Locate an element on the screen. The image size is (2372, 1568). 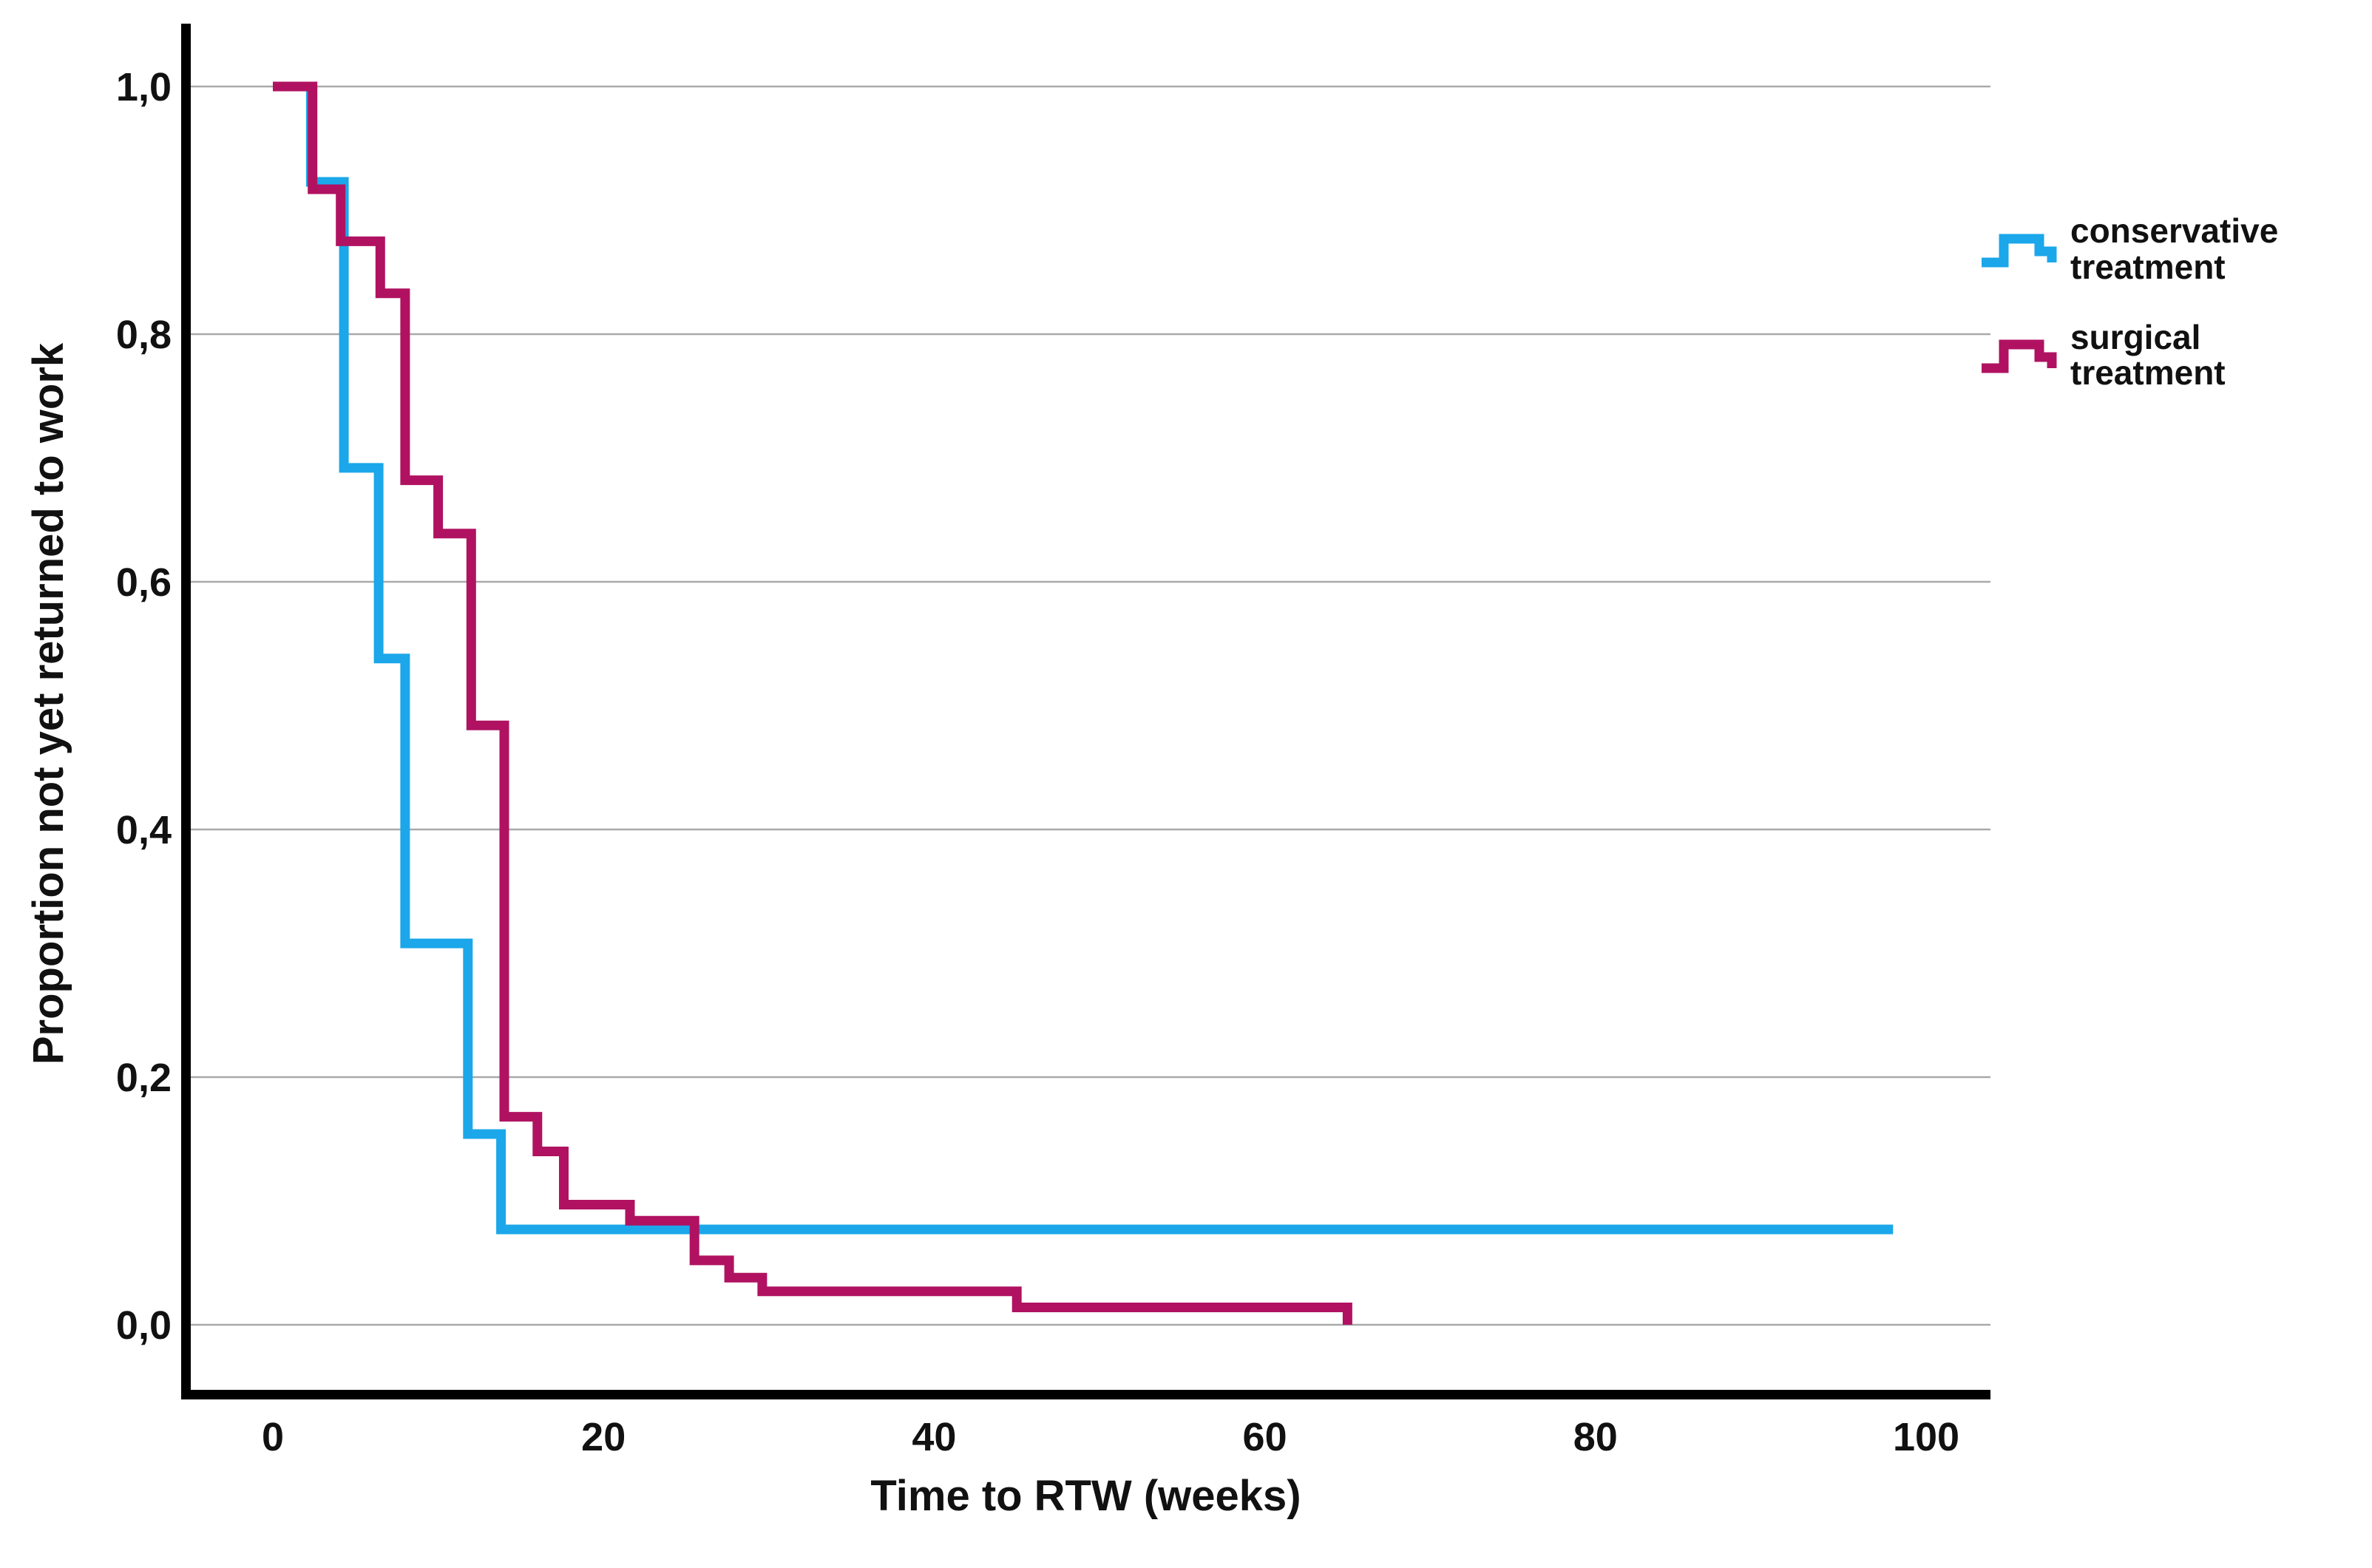
legend-label: surgical treatment is located at coordinates (2148, 355).